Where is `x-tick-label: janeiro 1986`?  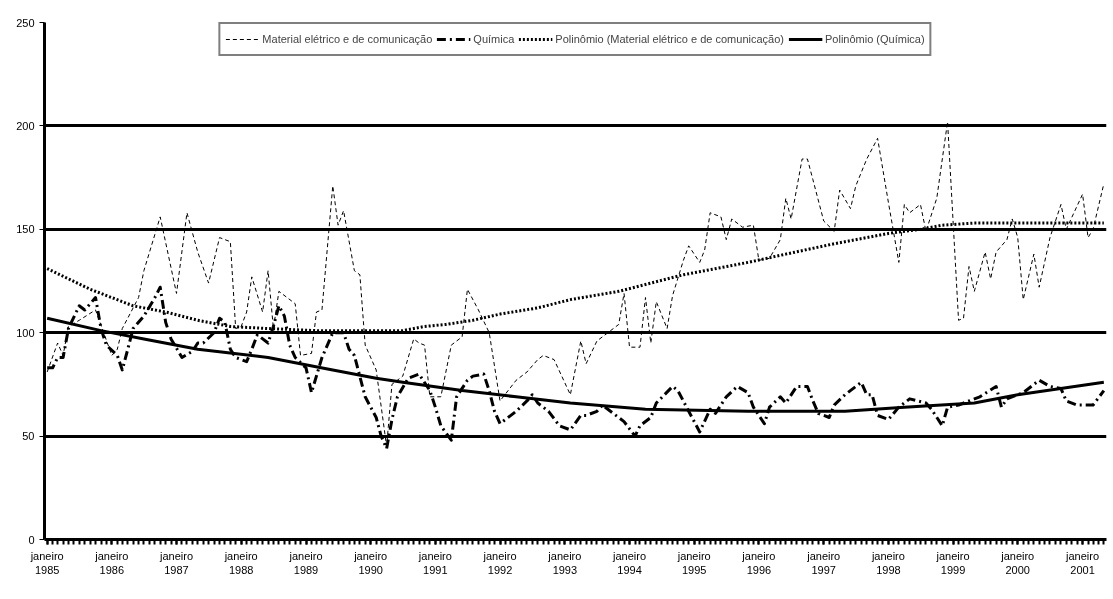 x-tick-label: janeiro 1986 is located at coordinates (111, 562).